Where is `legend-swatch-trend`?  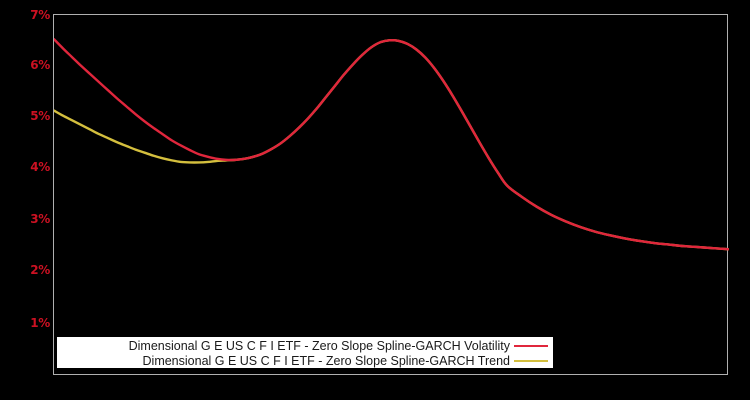 legend-swatch-trend is located at coordinates (531, 361).